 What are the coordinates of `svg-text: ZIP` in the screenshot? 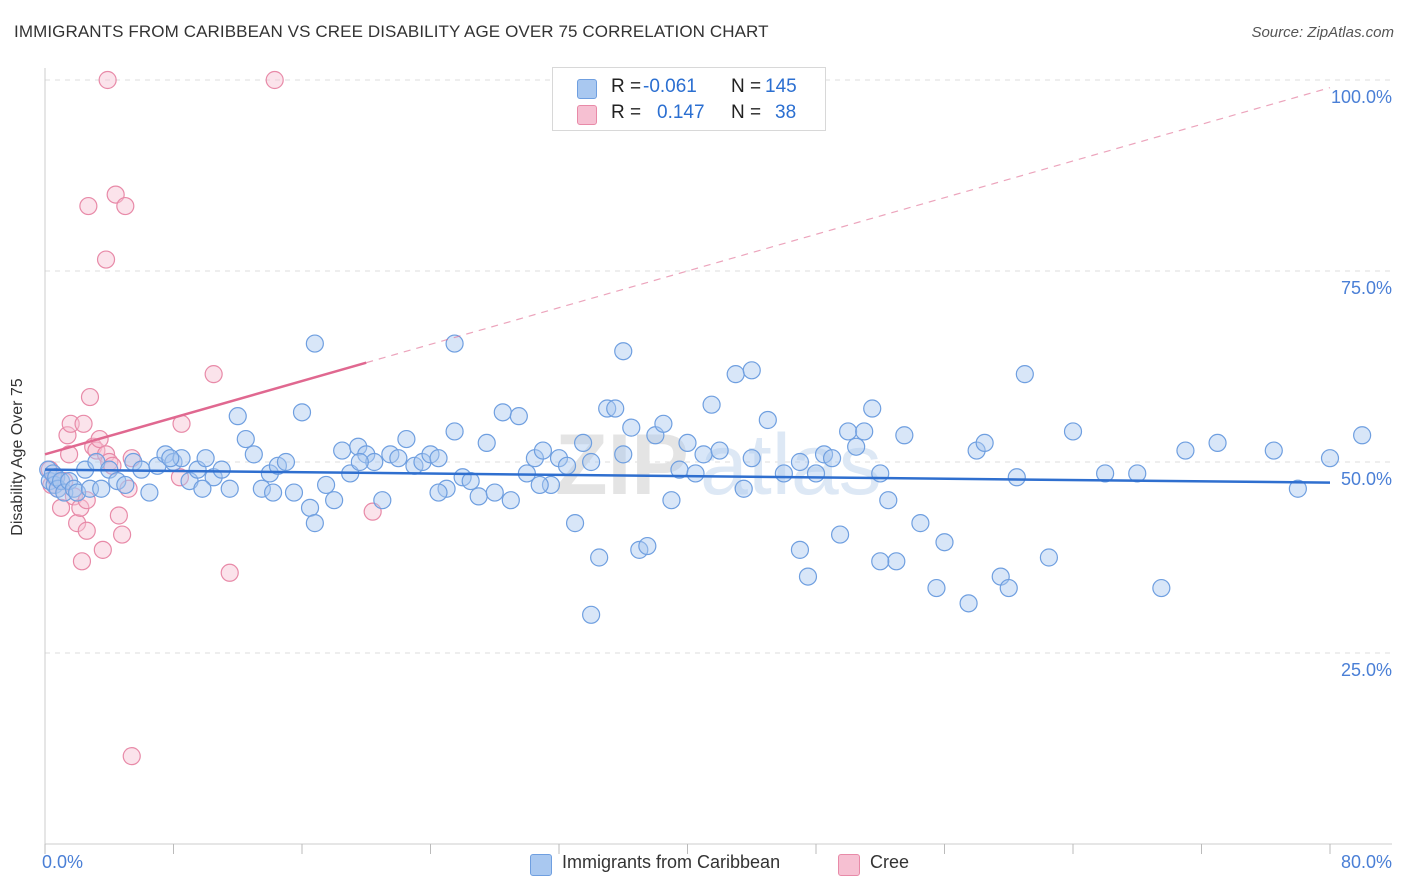 It's located at (622, 465).